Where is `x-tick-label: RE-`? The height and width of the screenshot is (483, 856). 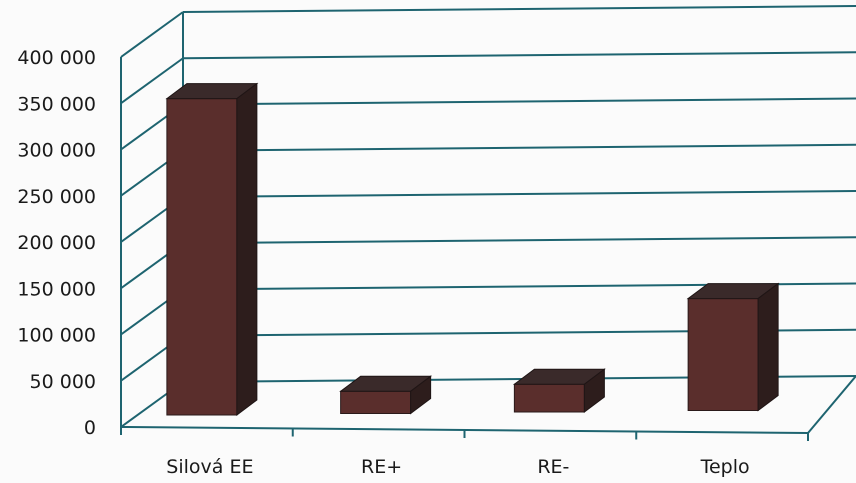
x-tick-label: RE- is located at coordinates (553, 467).